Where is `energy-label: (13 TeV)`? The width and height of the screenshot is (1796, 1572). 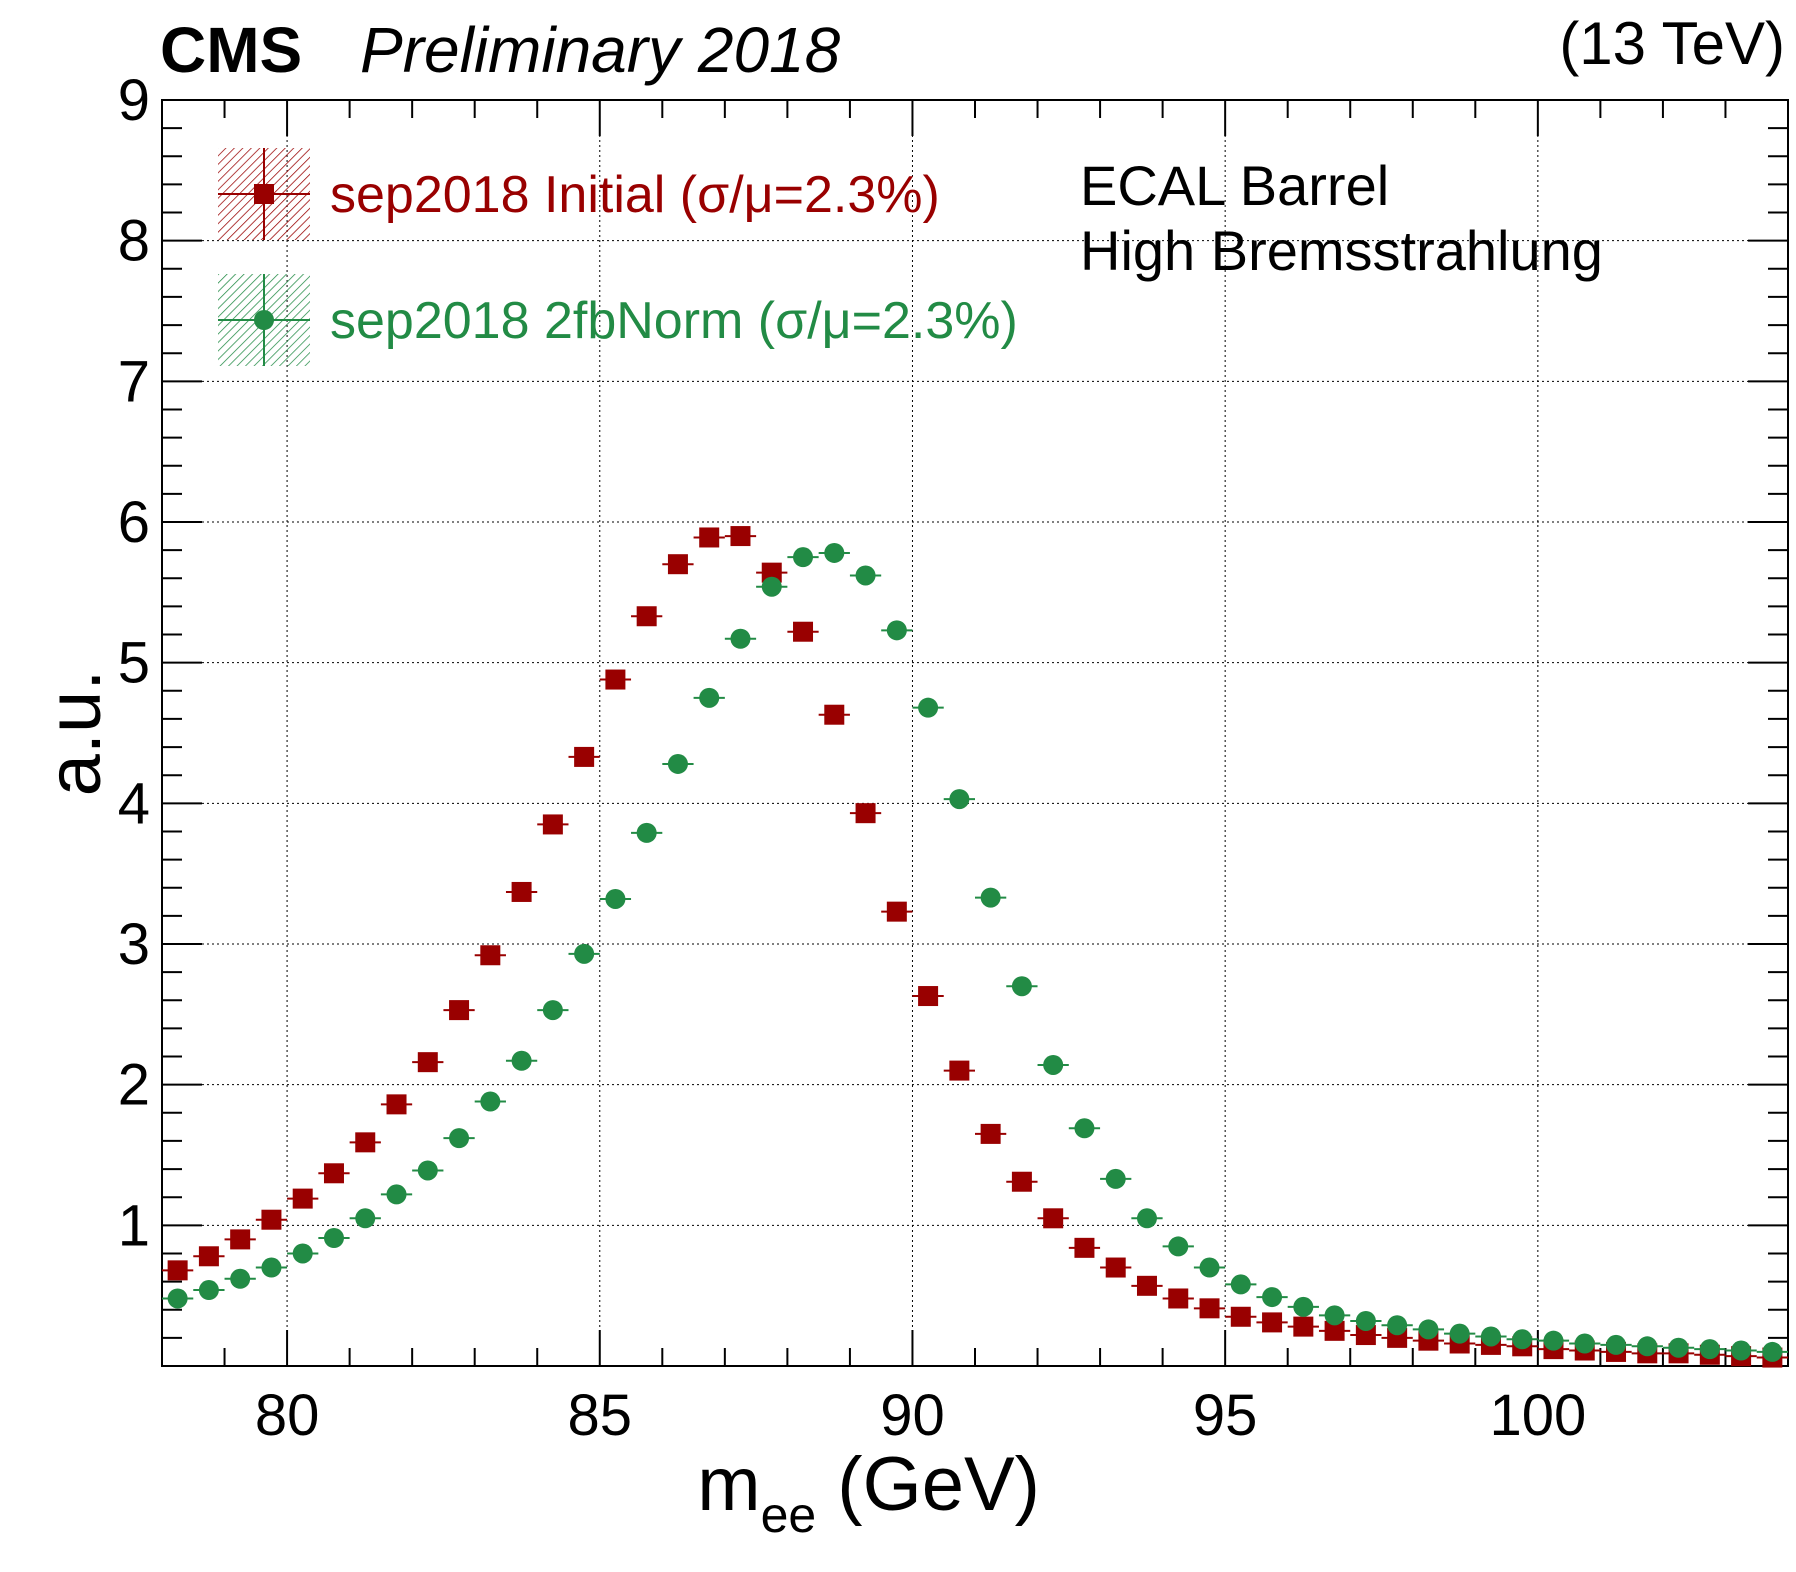
energy-label: (13 TeV) is located at coordinates (1672, 43).